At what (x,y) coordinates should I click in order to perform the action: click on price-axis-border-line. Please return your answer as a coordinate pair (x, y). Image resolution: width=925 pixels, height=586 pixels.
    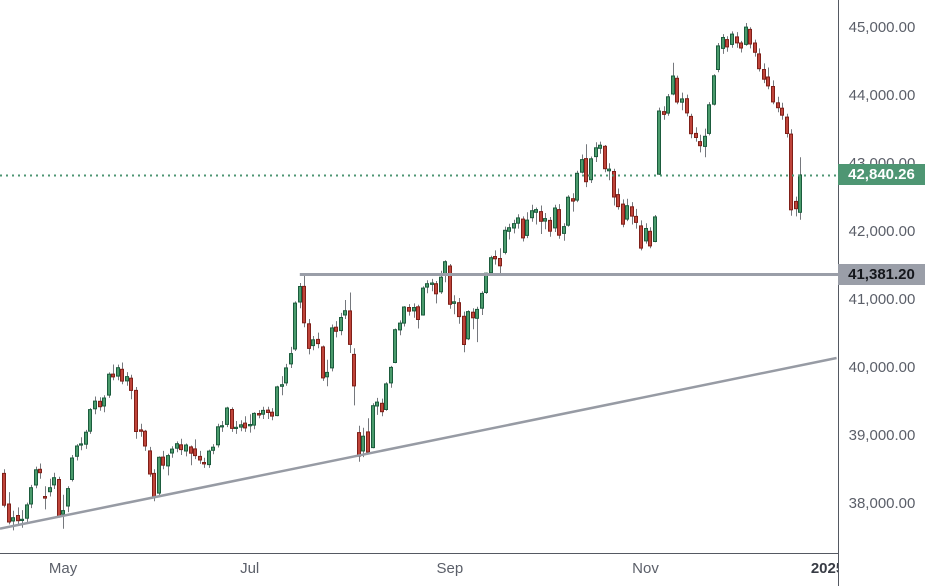
    Looking at the image, I should click on (838, 293).